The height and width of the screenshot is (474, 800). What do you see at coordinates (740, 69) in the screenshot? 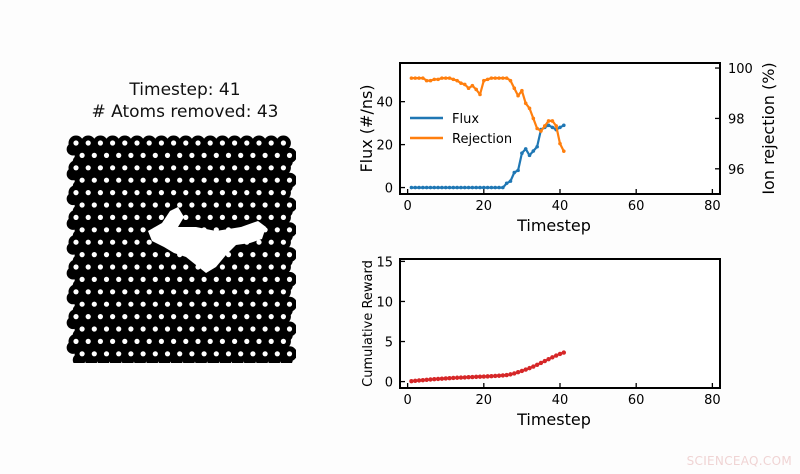
I see `svg-text: 100` at bounding box center [740, 69].